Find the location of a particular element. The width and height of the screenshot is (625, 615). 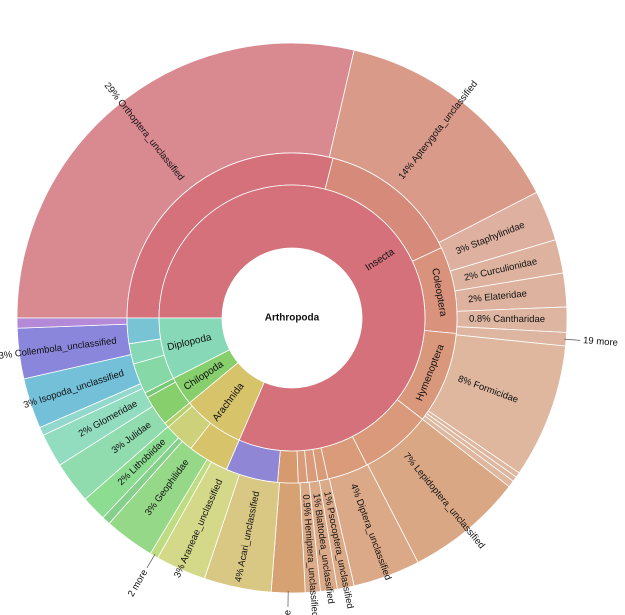

root-label: Arthropoda is located at coordinates (292, 318).